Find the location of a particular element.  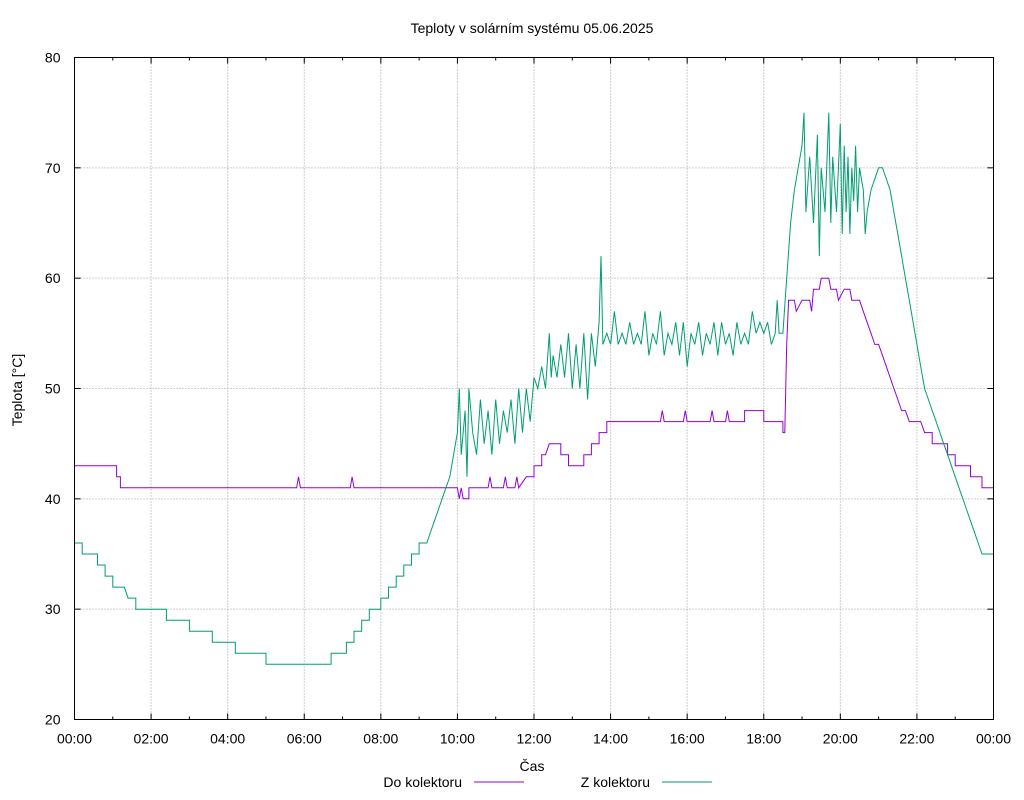

y-tick-label: 40 is located at coordinates (53, 499).